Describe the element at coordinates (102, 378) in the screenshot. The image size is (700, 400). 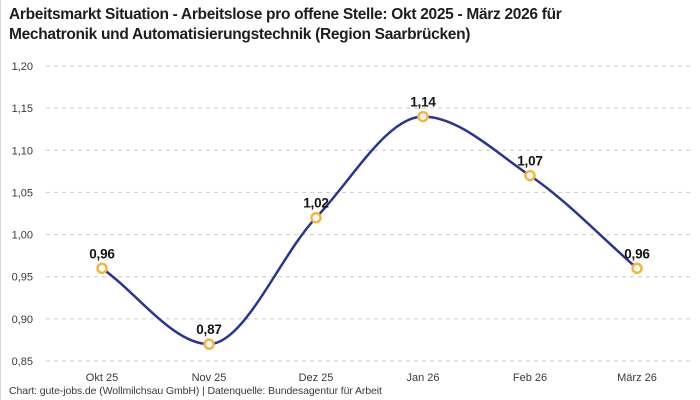
I see `x-axis-tick-label: Okt 25` at that location.